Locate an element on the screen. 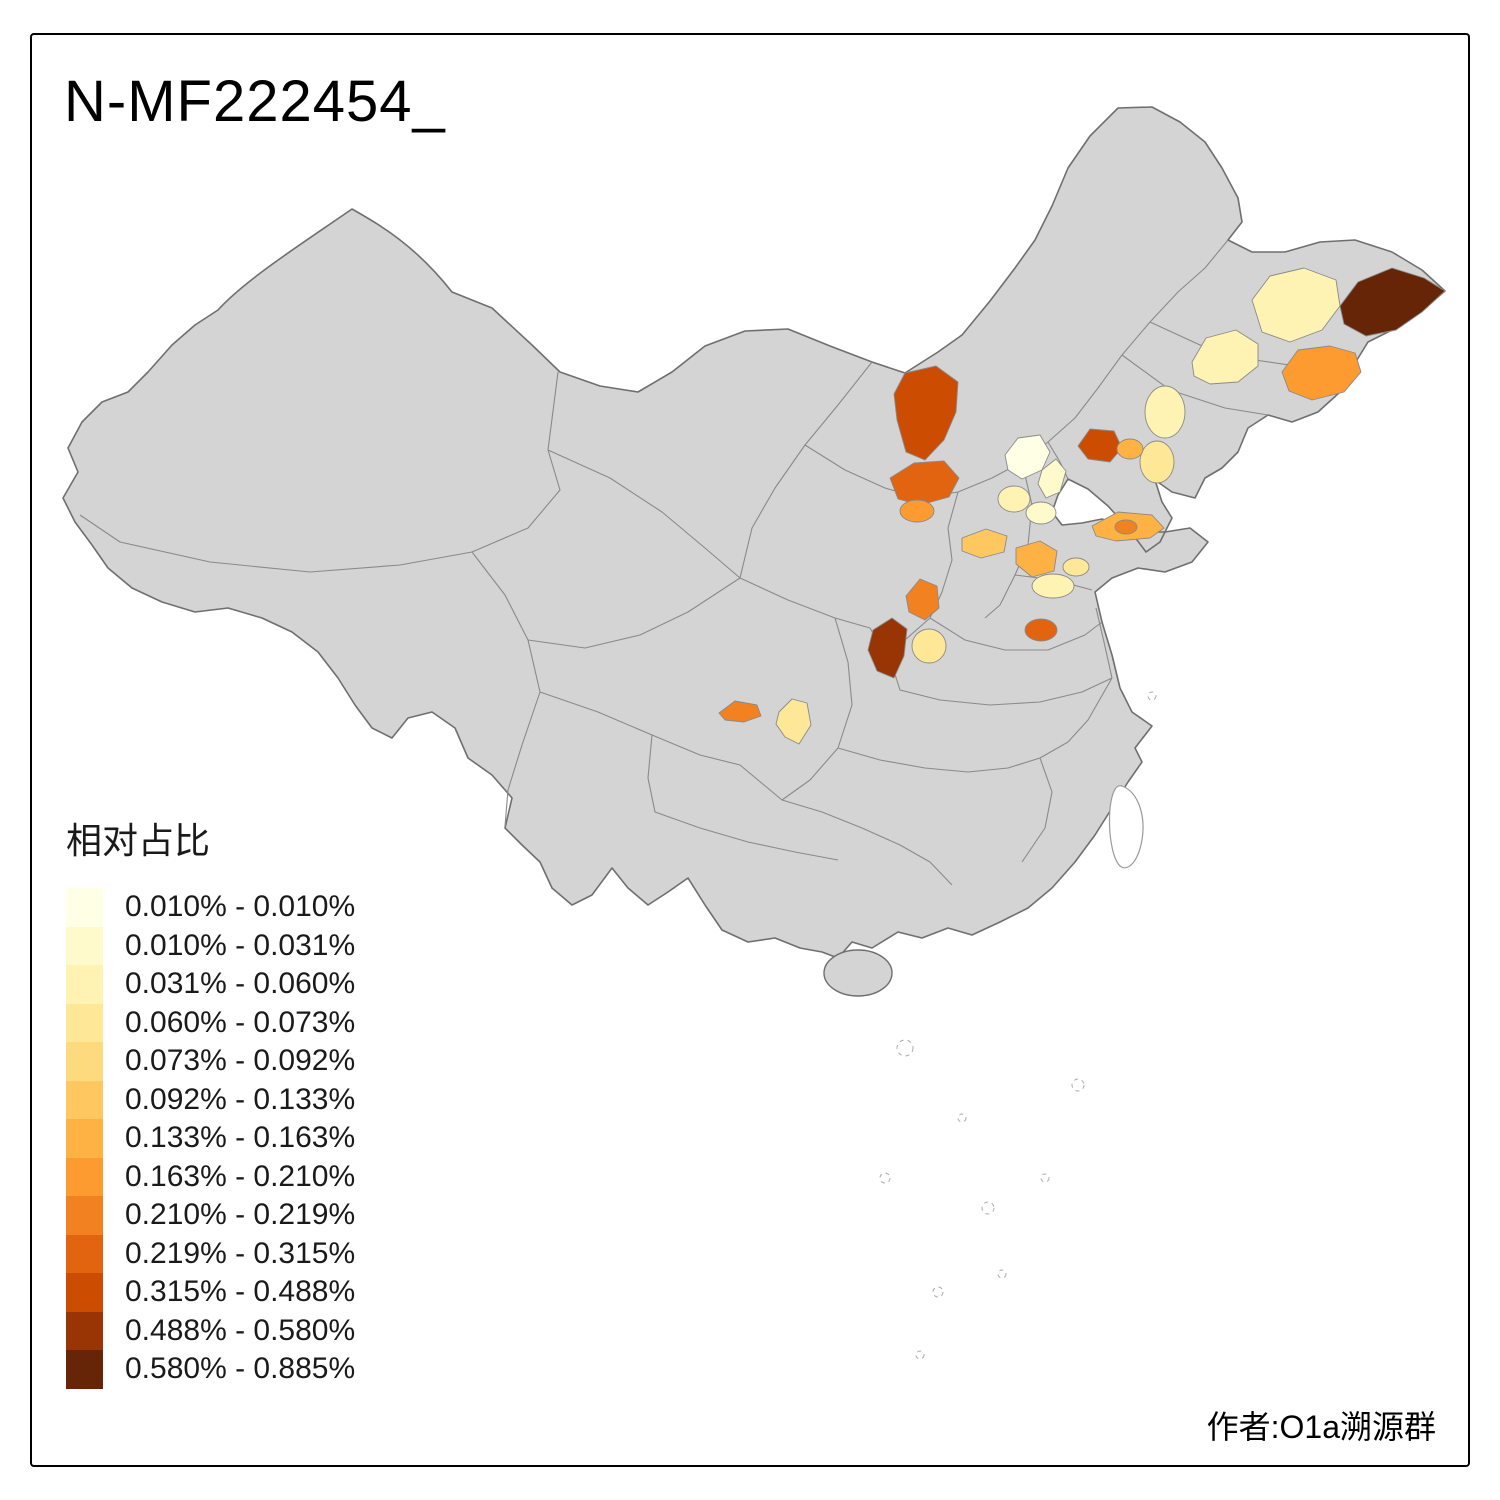 The width and height of the screenshot is (1500, 1500). legend-label: 0.010% - 0.010% is located at coordinates (240, 907).